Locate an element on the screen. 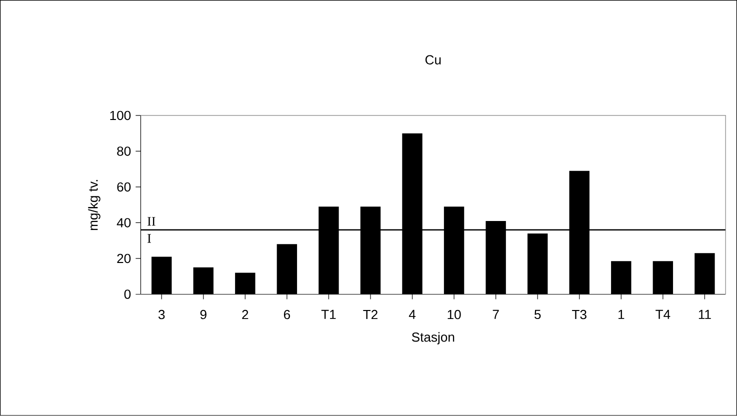  x-tick-label: 5 is located at coordinates (537, 315).